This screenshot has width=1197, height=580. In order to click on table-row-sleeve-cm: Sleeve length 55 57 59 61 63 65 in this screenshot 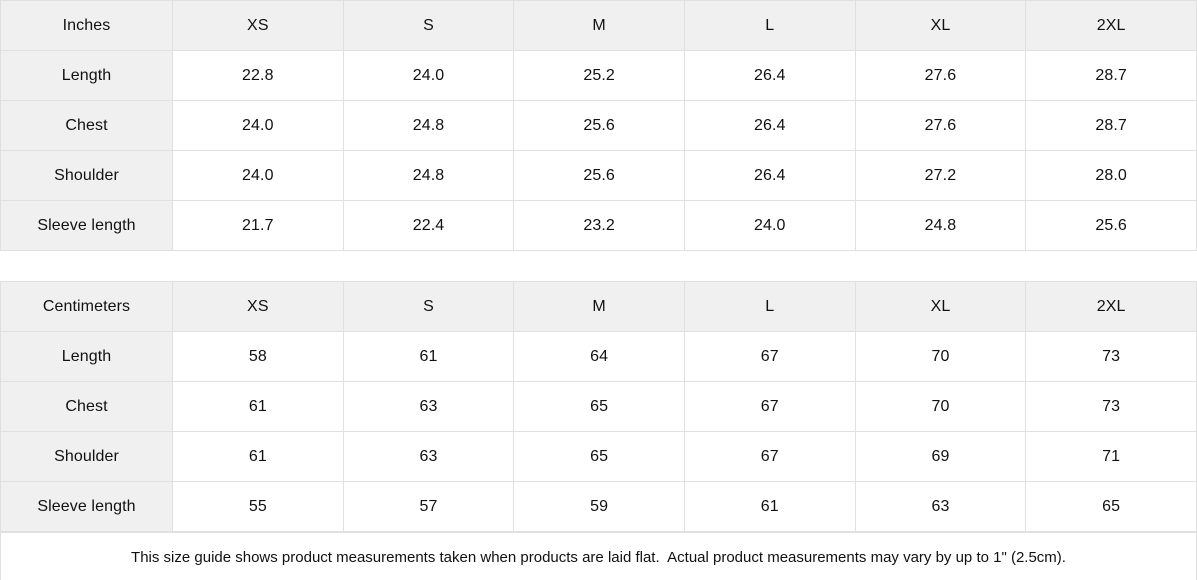, I will do `click(598, 506)`.